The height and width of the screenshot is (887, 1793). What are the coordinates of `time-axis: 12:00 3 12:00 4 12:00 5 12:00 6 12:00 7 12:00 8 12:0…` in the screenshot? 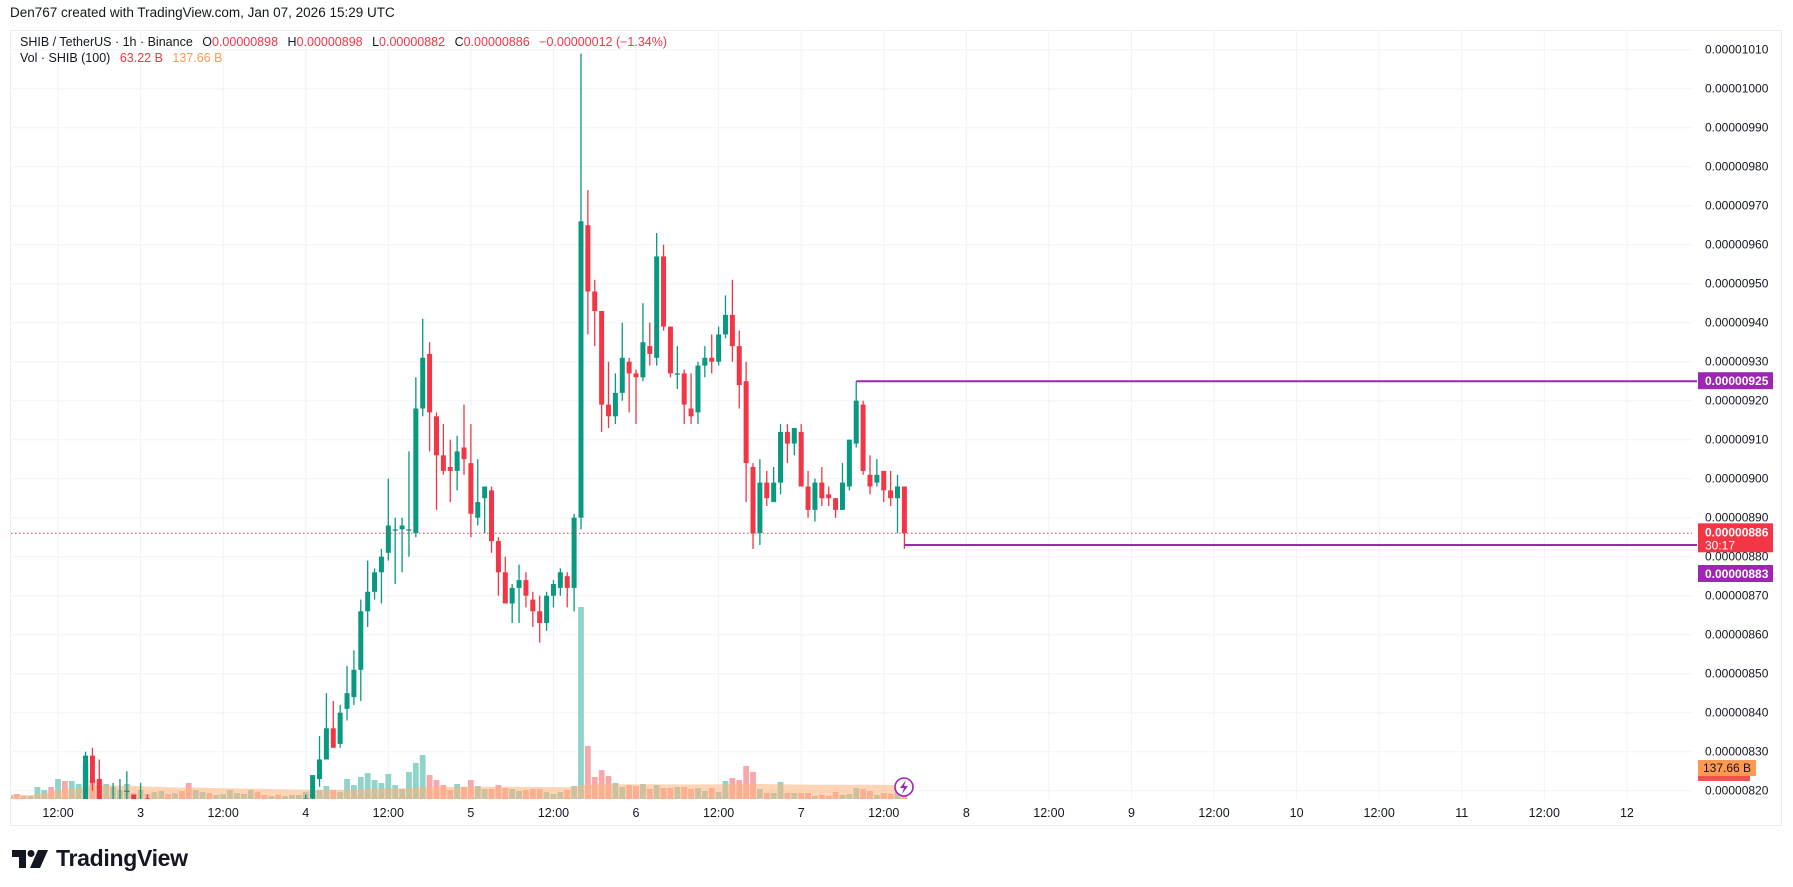 It's located at (838, 813).